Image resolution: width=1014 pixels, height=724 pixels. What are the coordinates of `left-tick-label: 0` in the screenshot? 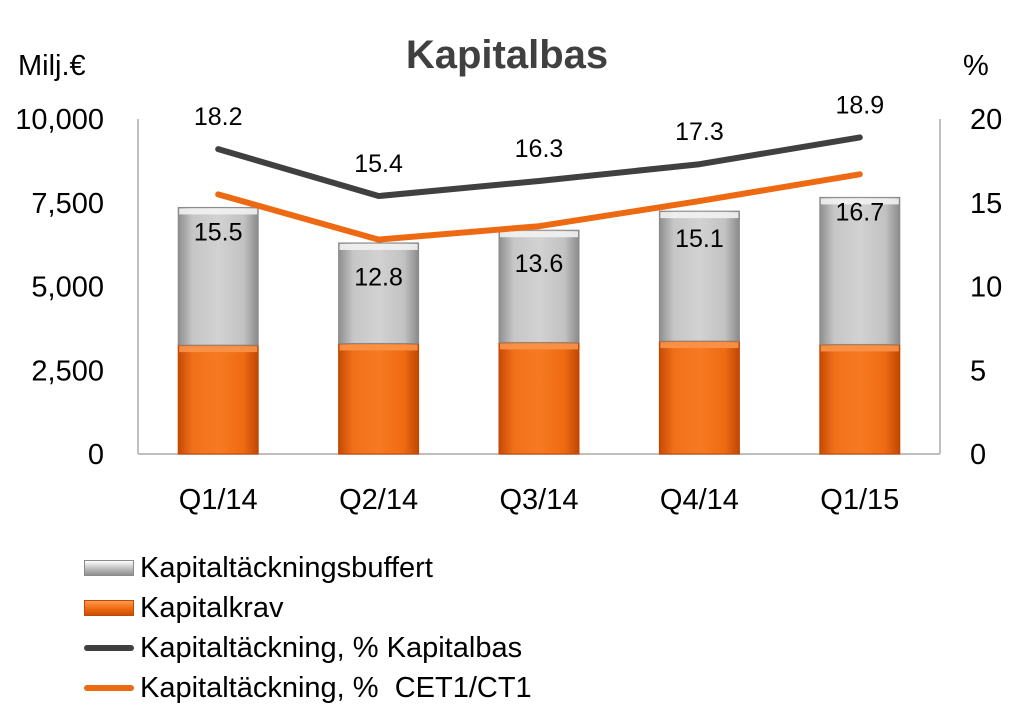 It's located at (96, 455).